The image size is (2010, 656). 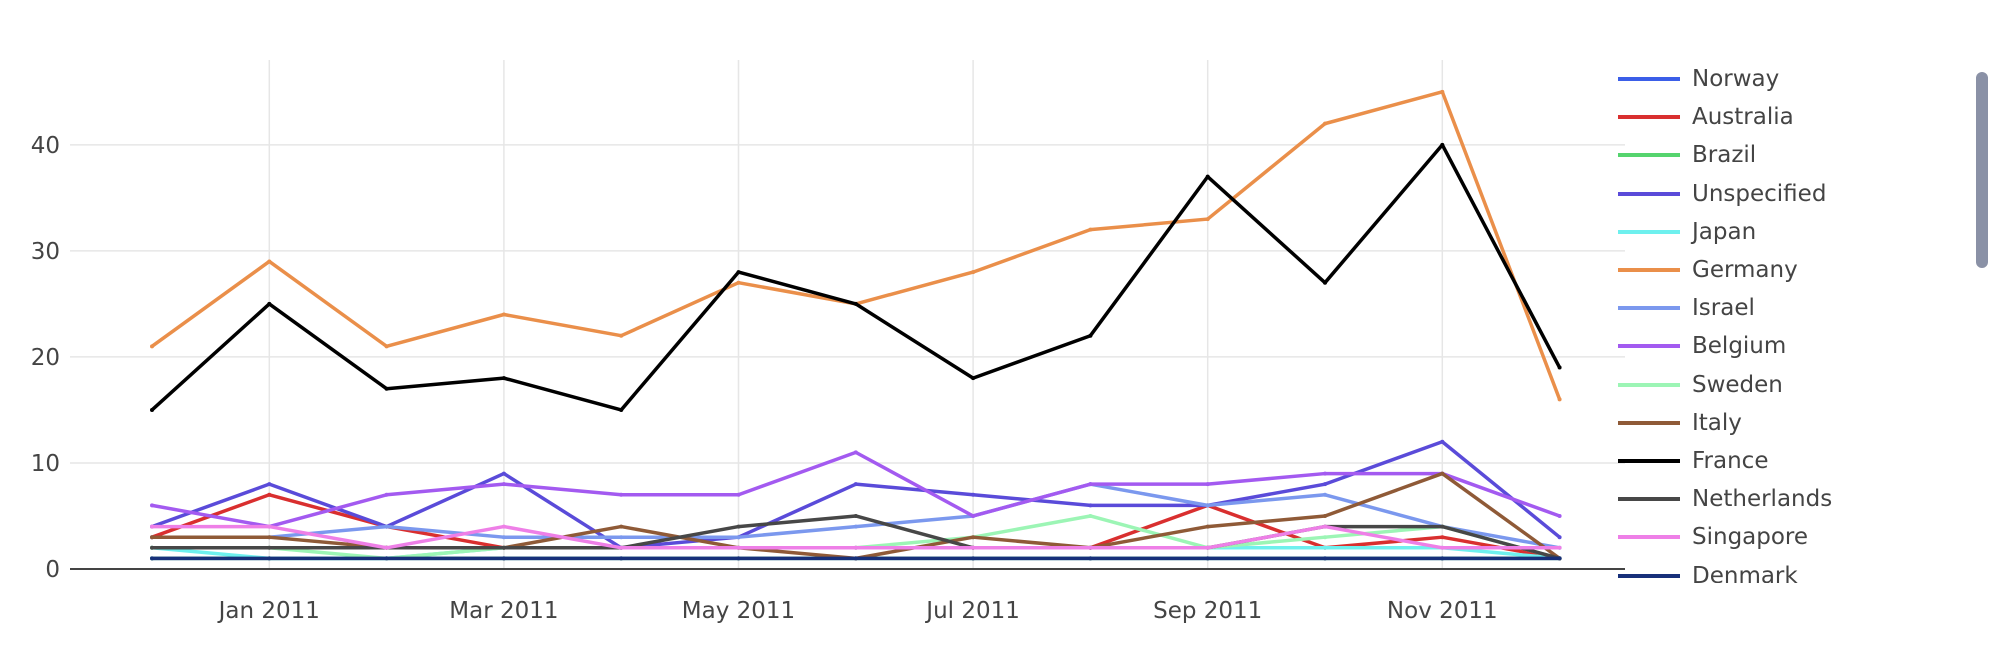 I want to click on legend-item-brazil: Brazil, so click(x=1687, y=155).